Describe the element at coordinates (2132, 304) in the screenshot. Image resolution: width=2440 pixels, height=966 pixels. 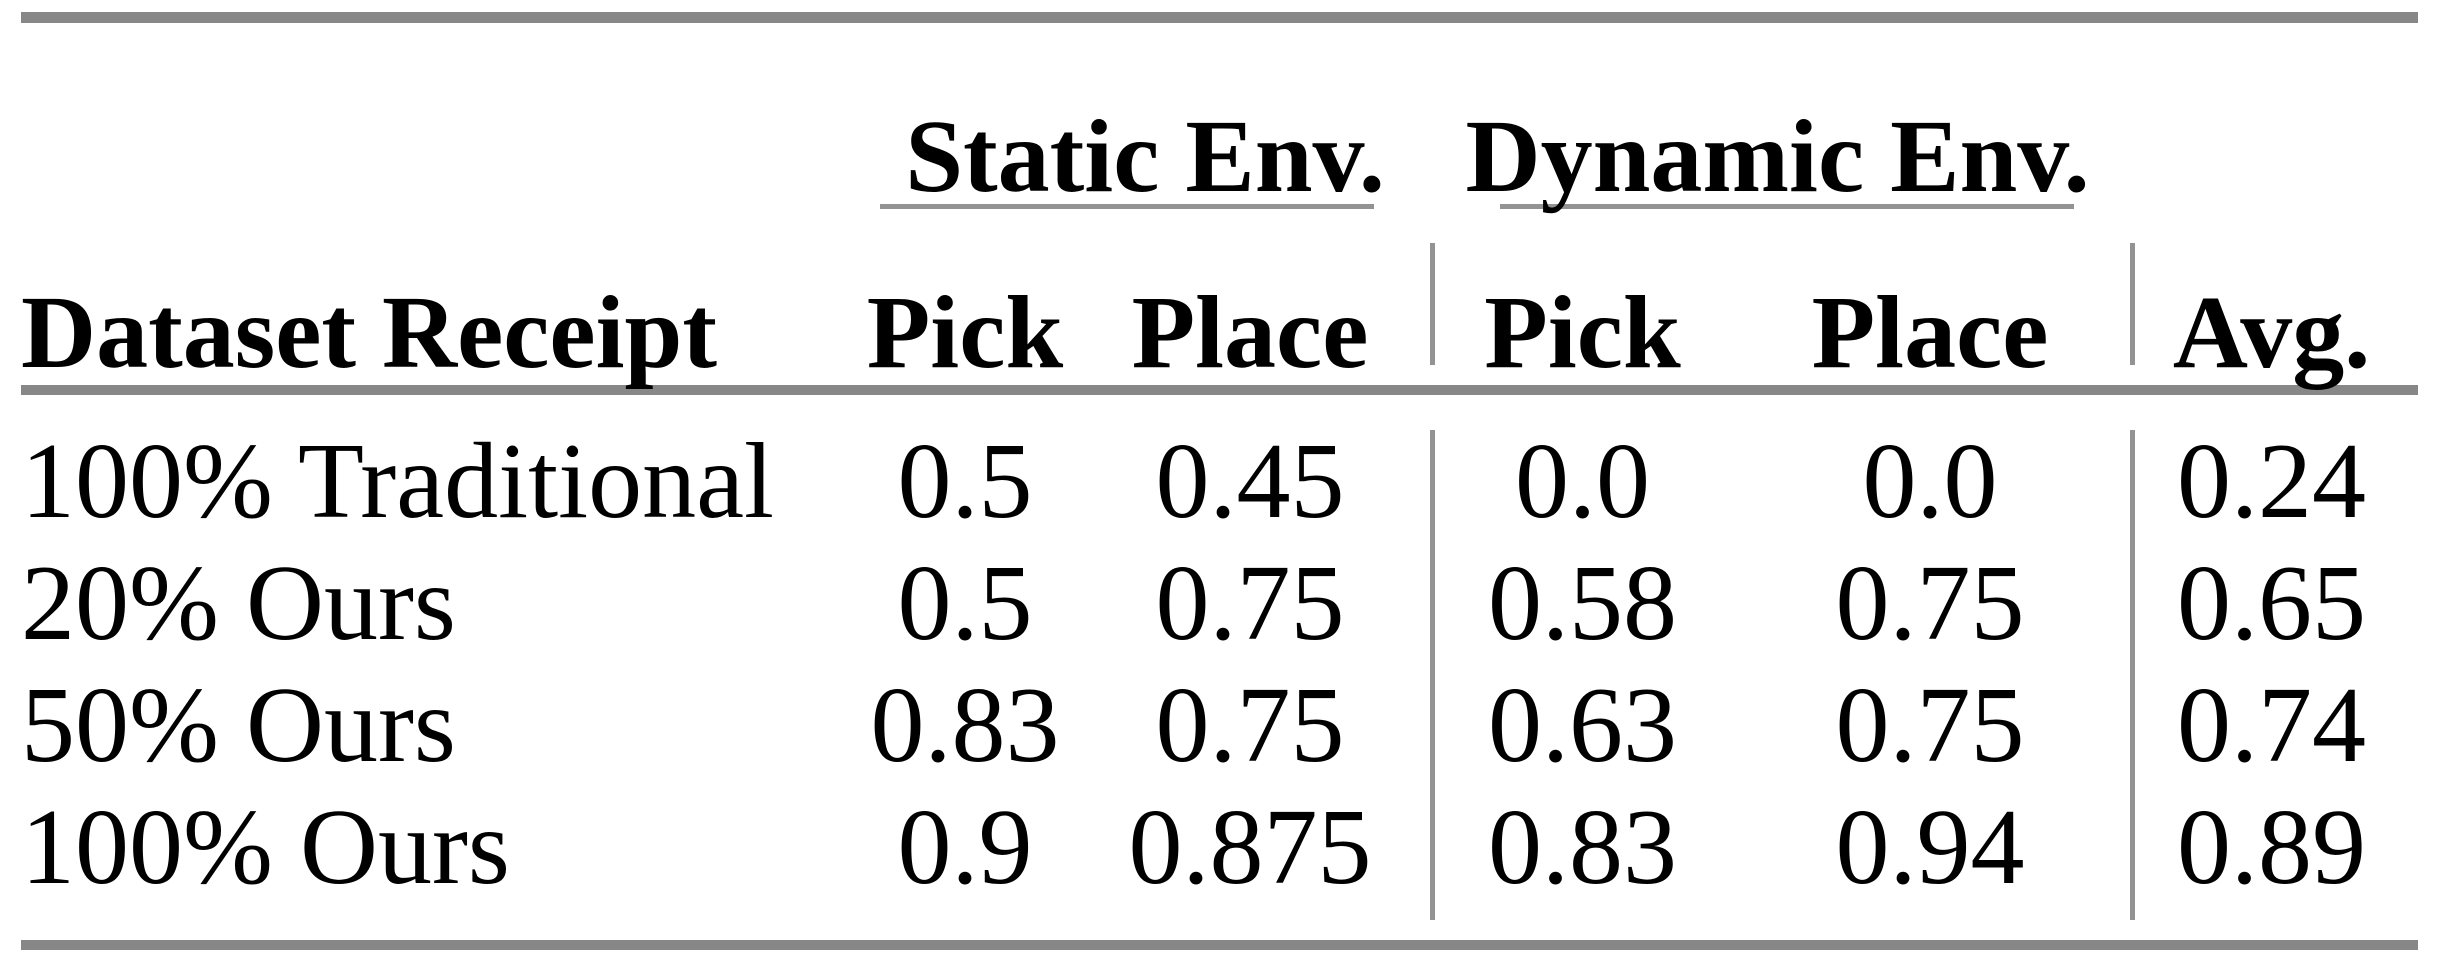
I see `vertical-rule-2-header` at that location.